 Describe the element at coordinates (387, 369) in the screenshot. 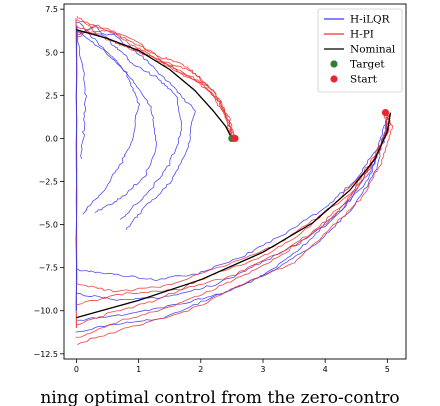

I see `x-tick-label: 5` at that location.